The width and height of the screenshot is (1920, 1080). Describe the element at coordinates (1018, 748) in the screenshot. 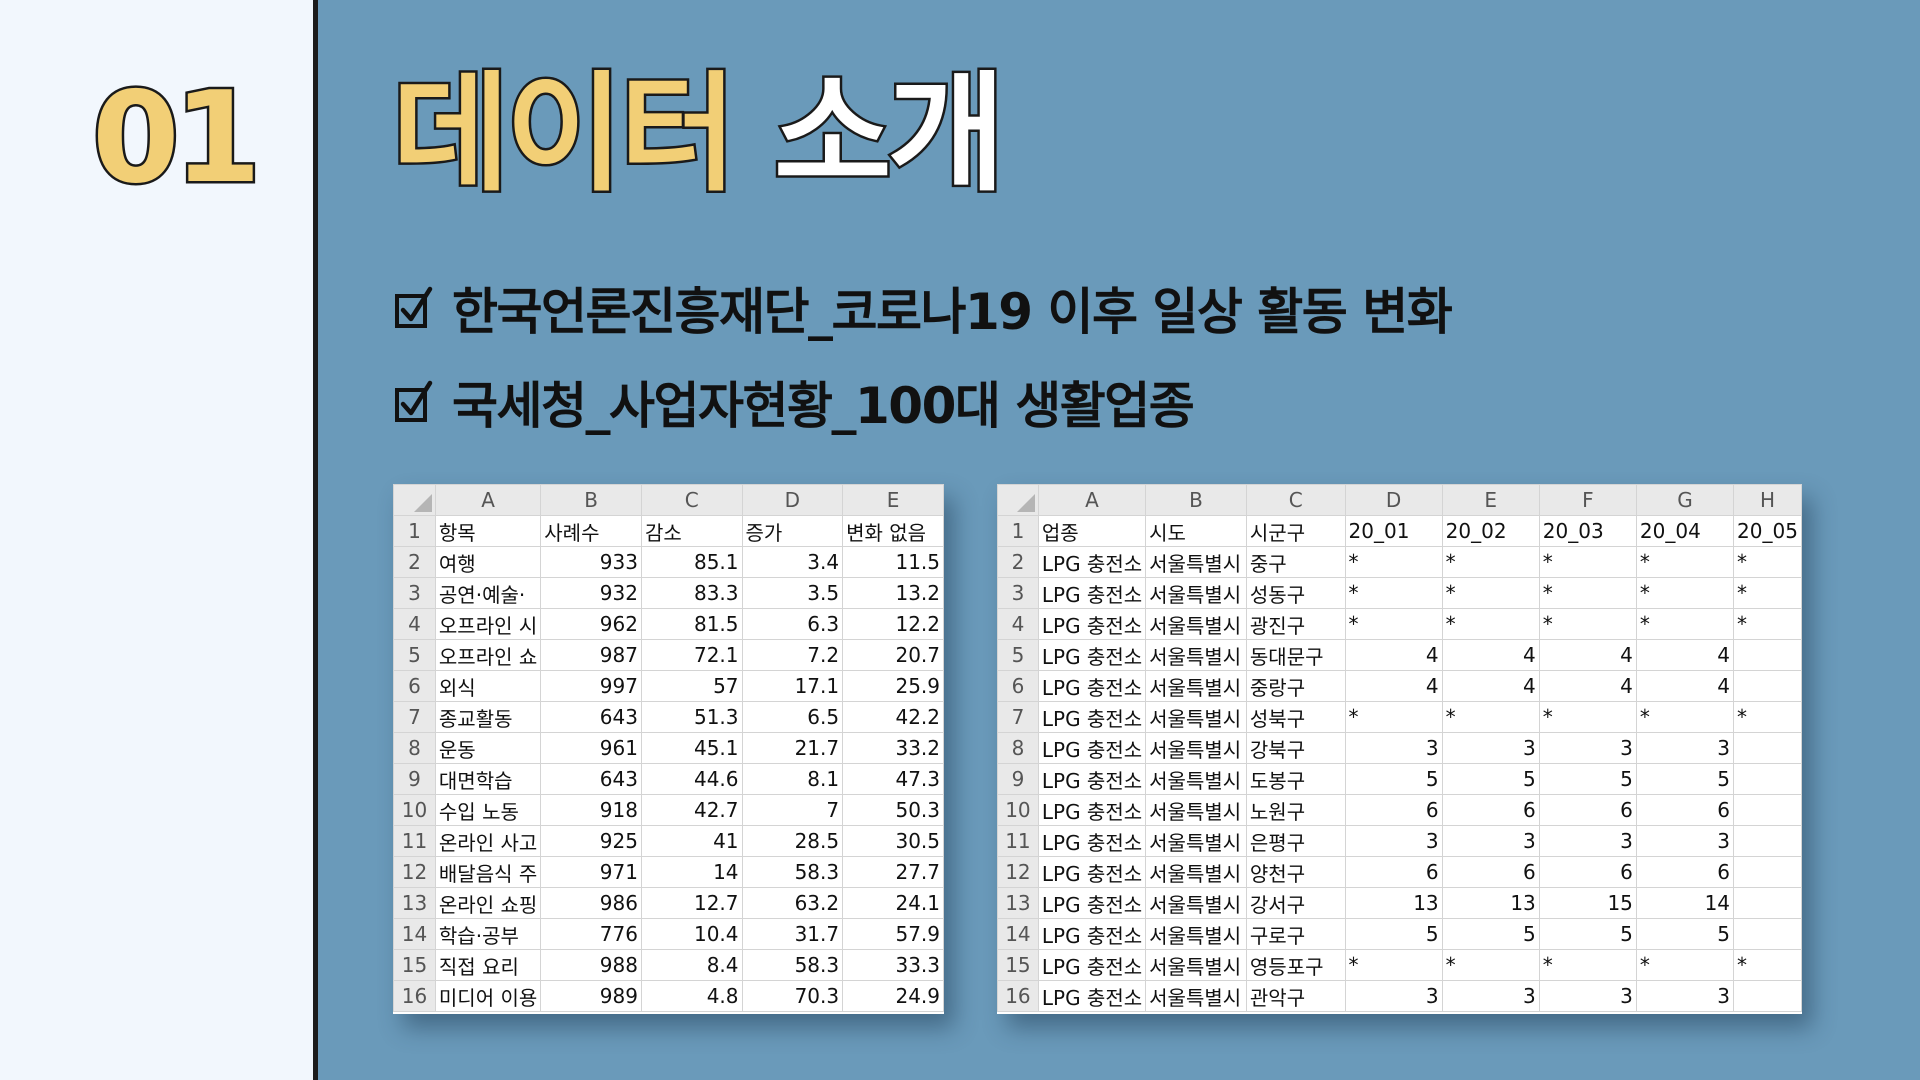

I see `row-header: 8` at that location.